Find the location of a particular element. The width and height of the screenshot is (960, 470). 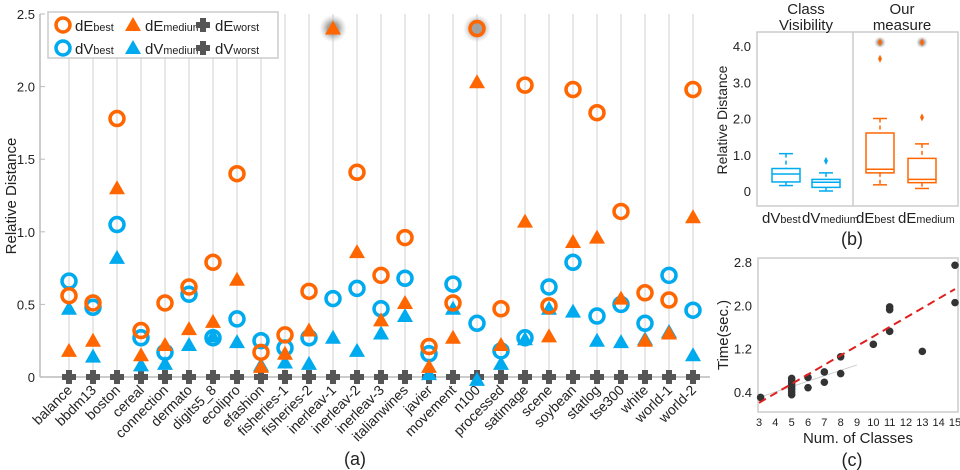

outlier-marker is located at coordinates (826, 160).